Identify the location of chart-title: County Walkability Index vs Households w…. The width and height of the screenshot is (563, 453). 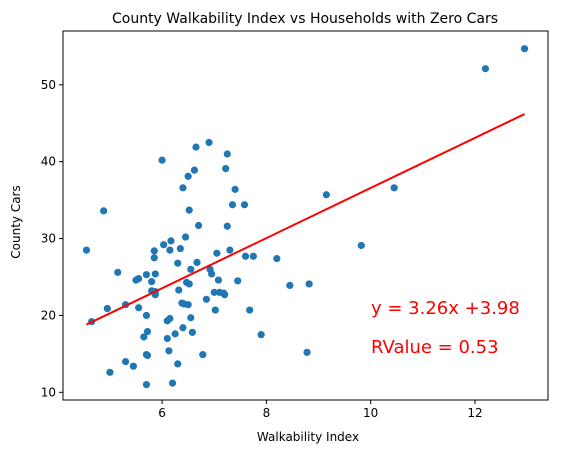
(305, 19).